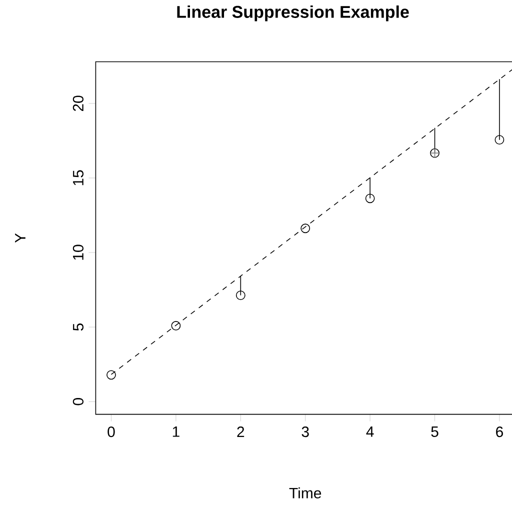 The height and width of the screenshot is (505, 512). What do you see at coordinates (78, 252) in the screenshot?
I see `y-tick-label: 10` at bounding box center [78, 252].